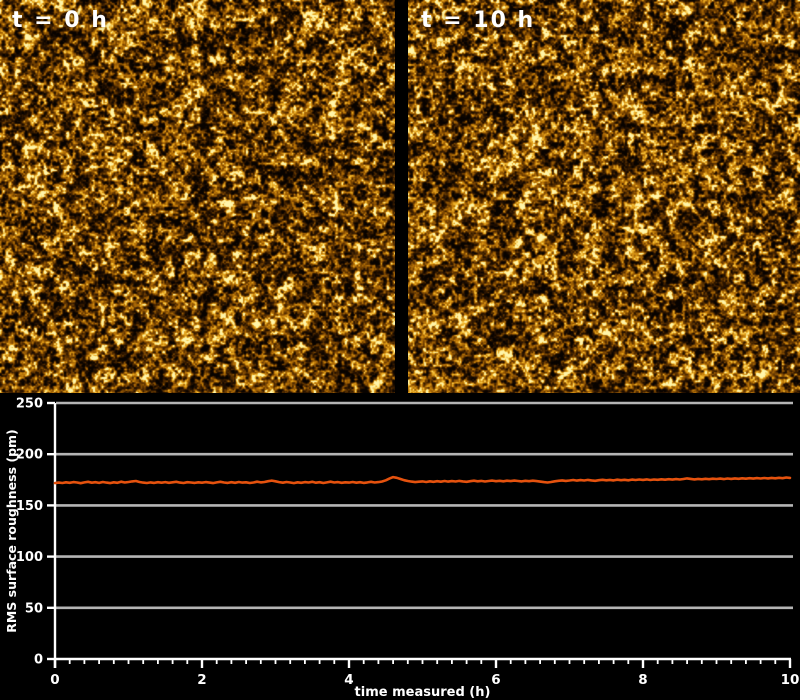 This screenshot has height=700, width=800. Describe the element at coordinates (29, 404) in the screenshot. I see `y-tick-label-250: 250` at that location.